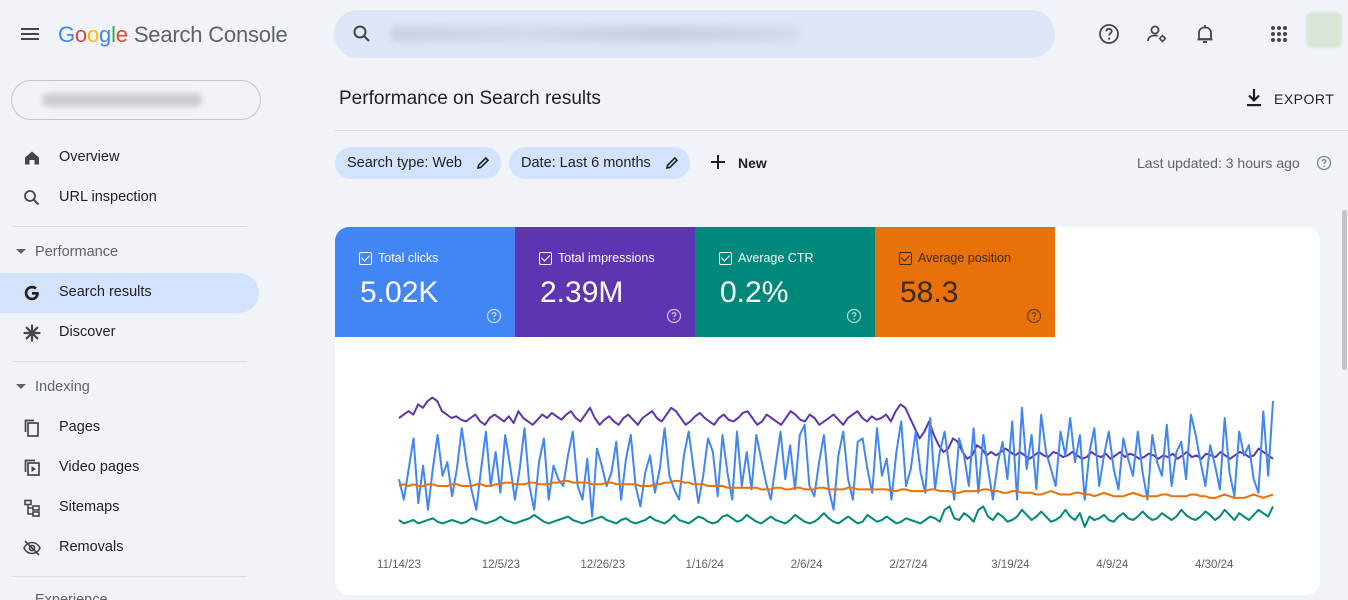 This screenshot has width=1348, height=600. What do you see at coordinates (1157, 34) in the screenshot?
I see `manage-users-icon` at bounding box center [1157, 34].